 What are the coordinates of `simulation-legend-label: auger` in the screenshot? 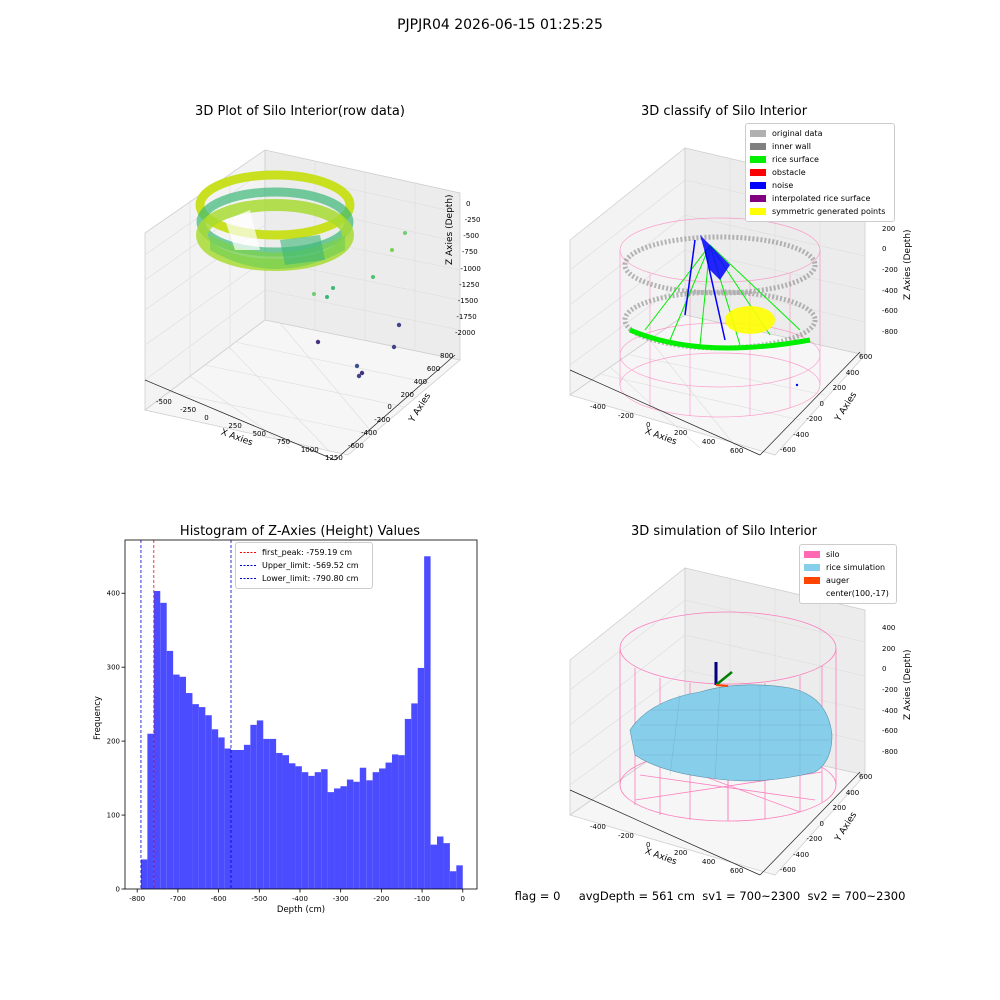 It's located at (838, 580).